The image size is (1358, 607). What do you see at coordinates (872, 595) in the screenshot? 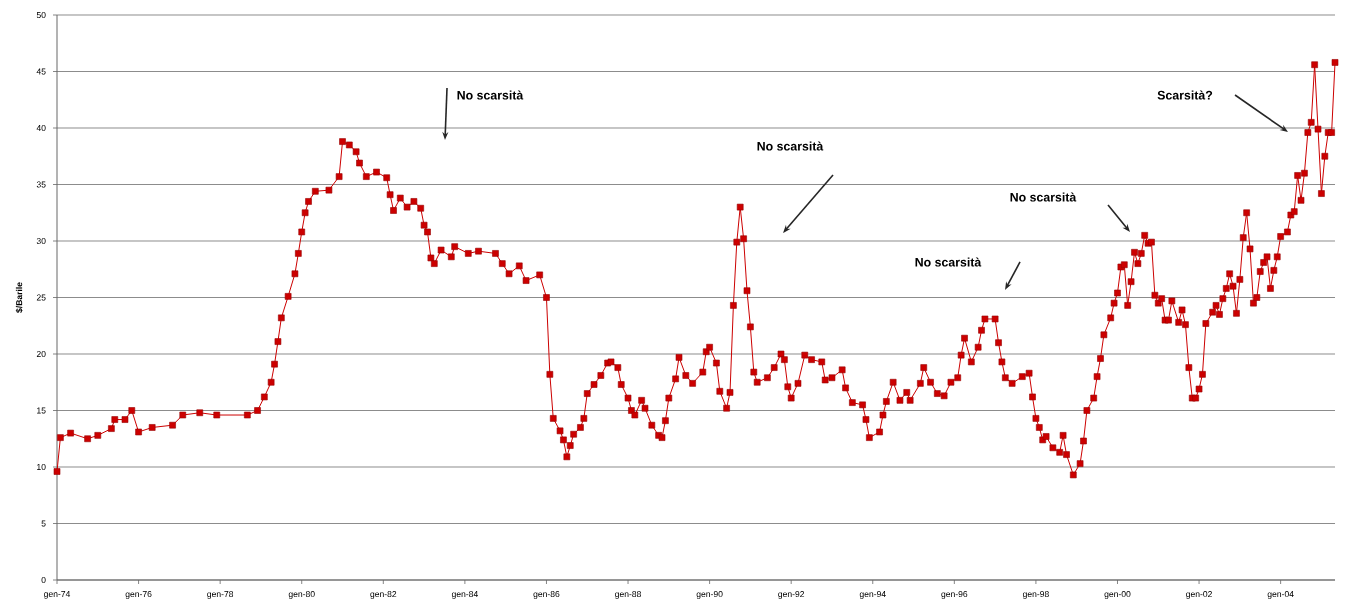
I see `x-tick-label: gen-94` at bounding box center [872, 595].